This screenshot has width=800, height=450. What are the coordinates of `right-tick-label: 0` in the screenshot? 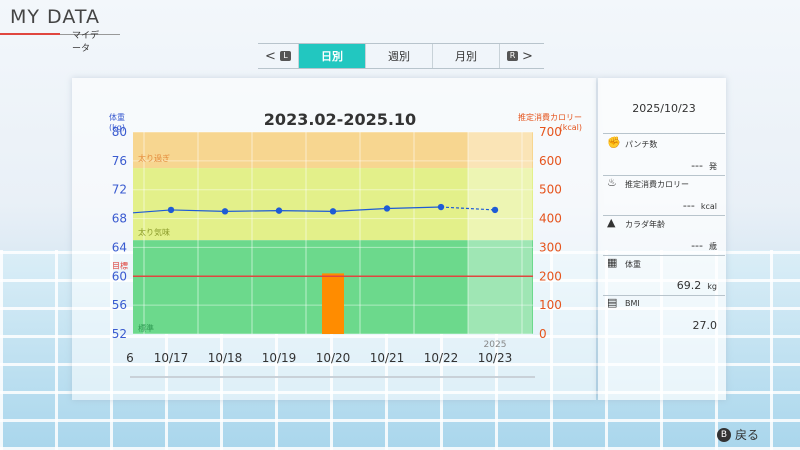 It's located at (543, 334).